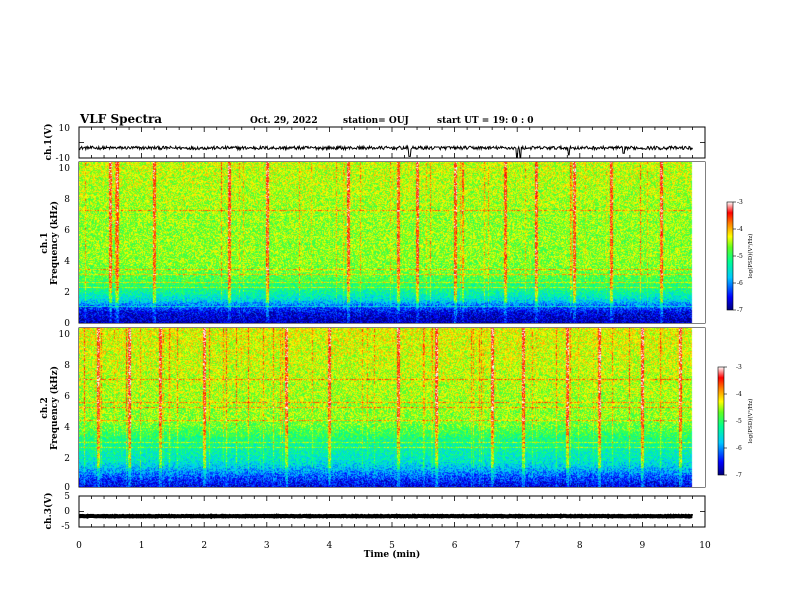  I want to click on x-tick-4: 4, so click(330, 546).